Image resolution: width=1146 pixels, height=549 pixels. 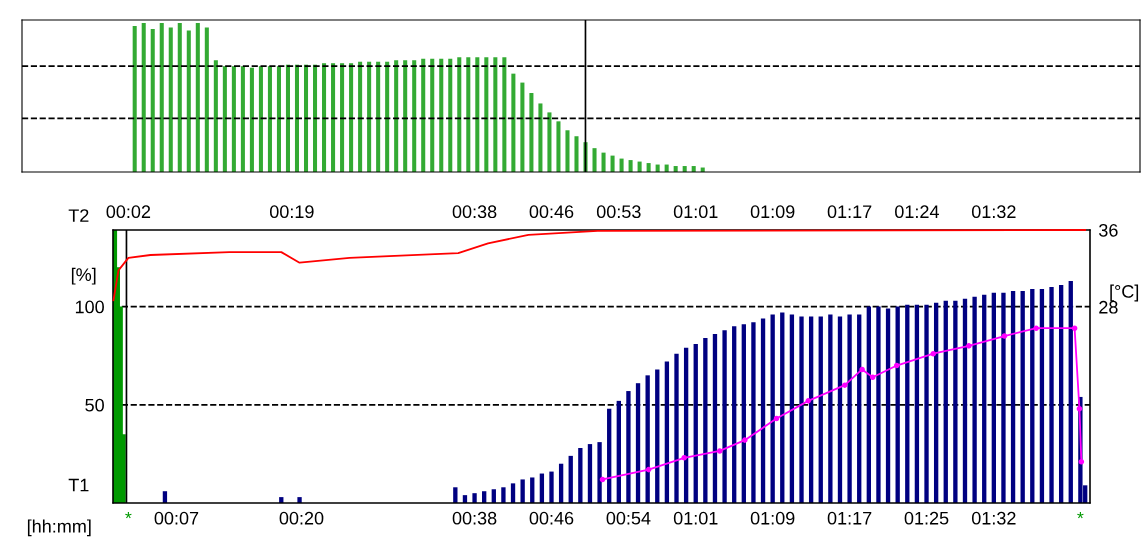 What do you see at coordinates (1108, 230) in the screenshot?
I see `y2-tick-label: 36` at bounding box center [1108, 230].